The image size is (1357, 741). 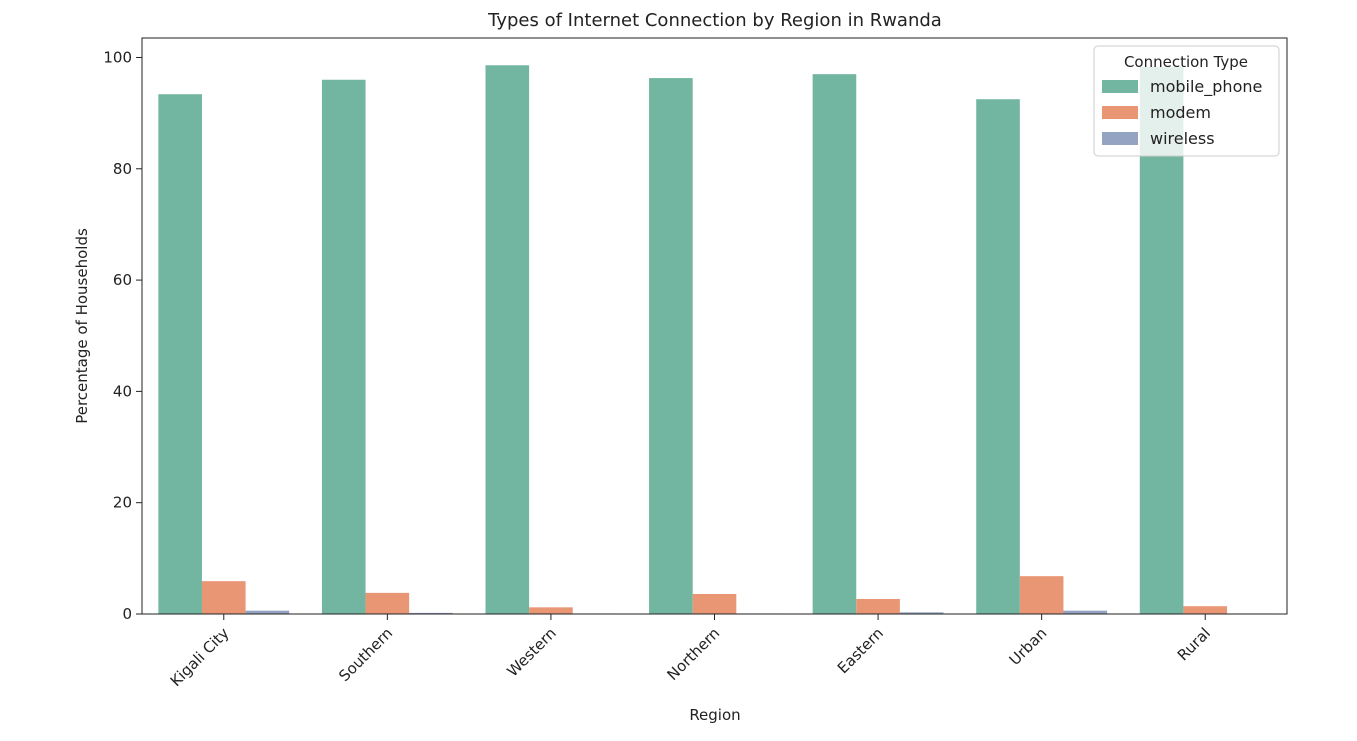 I want to click on legend-title: Connection Type, so click(x=1186, y=62).